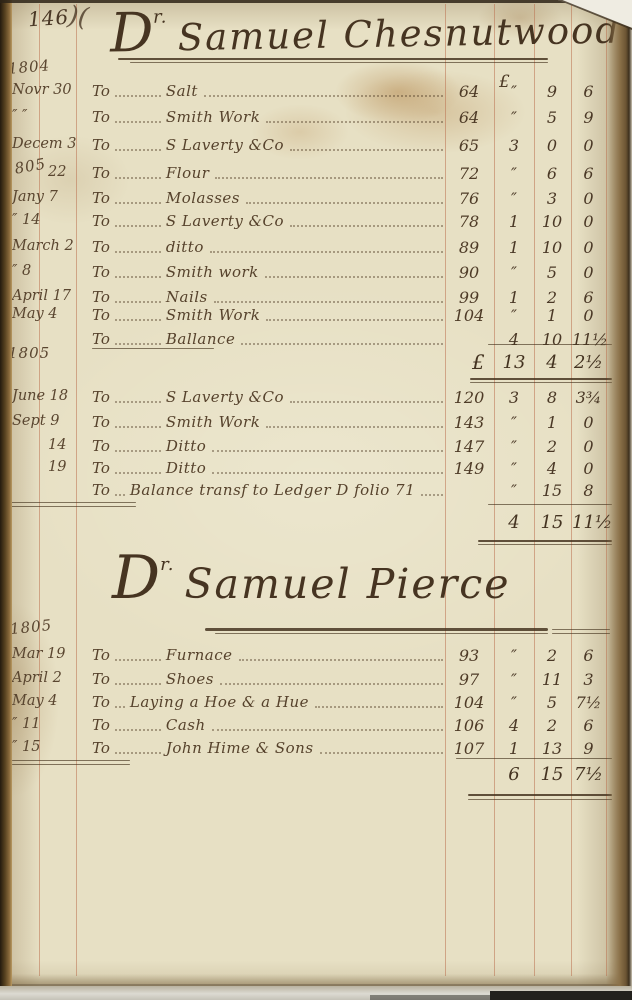 This screenshot has width=632, height=1000. What do you see at coordinates (267, 656) in the screenshot?
I see `entry-line: To Furnace` at bounding box center [267, 656].